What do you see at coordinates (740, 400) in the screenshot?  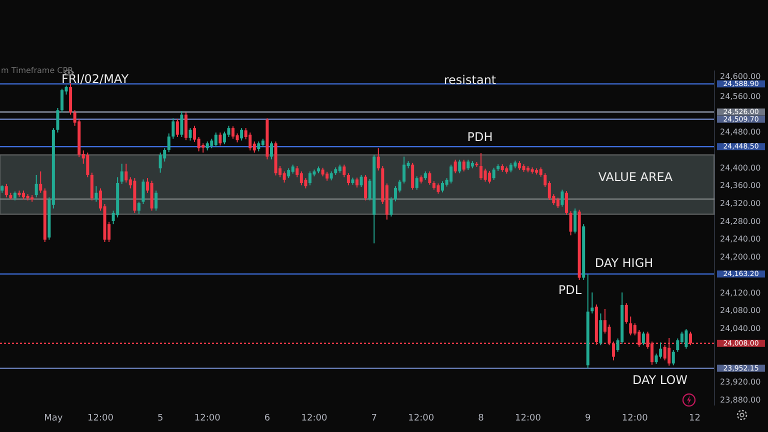 I see `y-tick-label: 23,880.00` at bounding box center [740, 400].